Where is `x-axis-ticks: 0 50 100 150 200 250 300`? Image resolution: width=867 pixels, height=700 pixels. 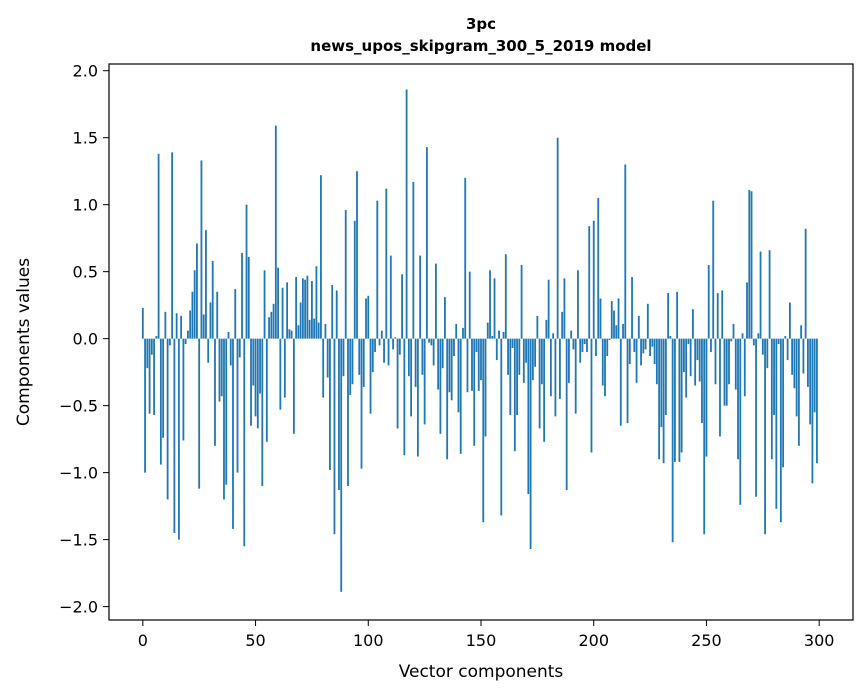 x-axis-ticks: 0 50 100 150 200 250 300 is located at coordinates (486, 635).